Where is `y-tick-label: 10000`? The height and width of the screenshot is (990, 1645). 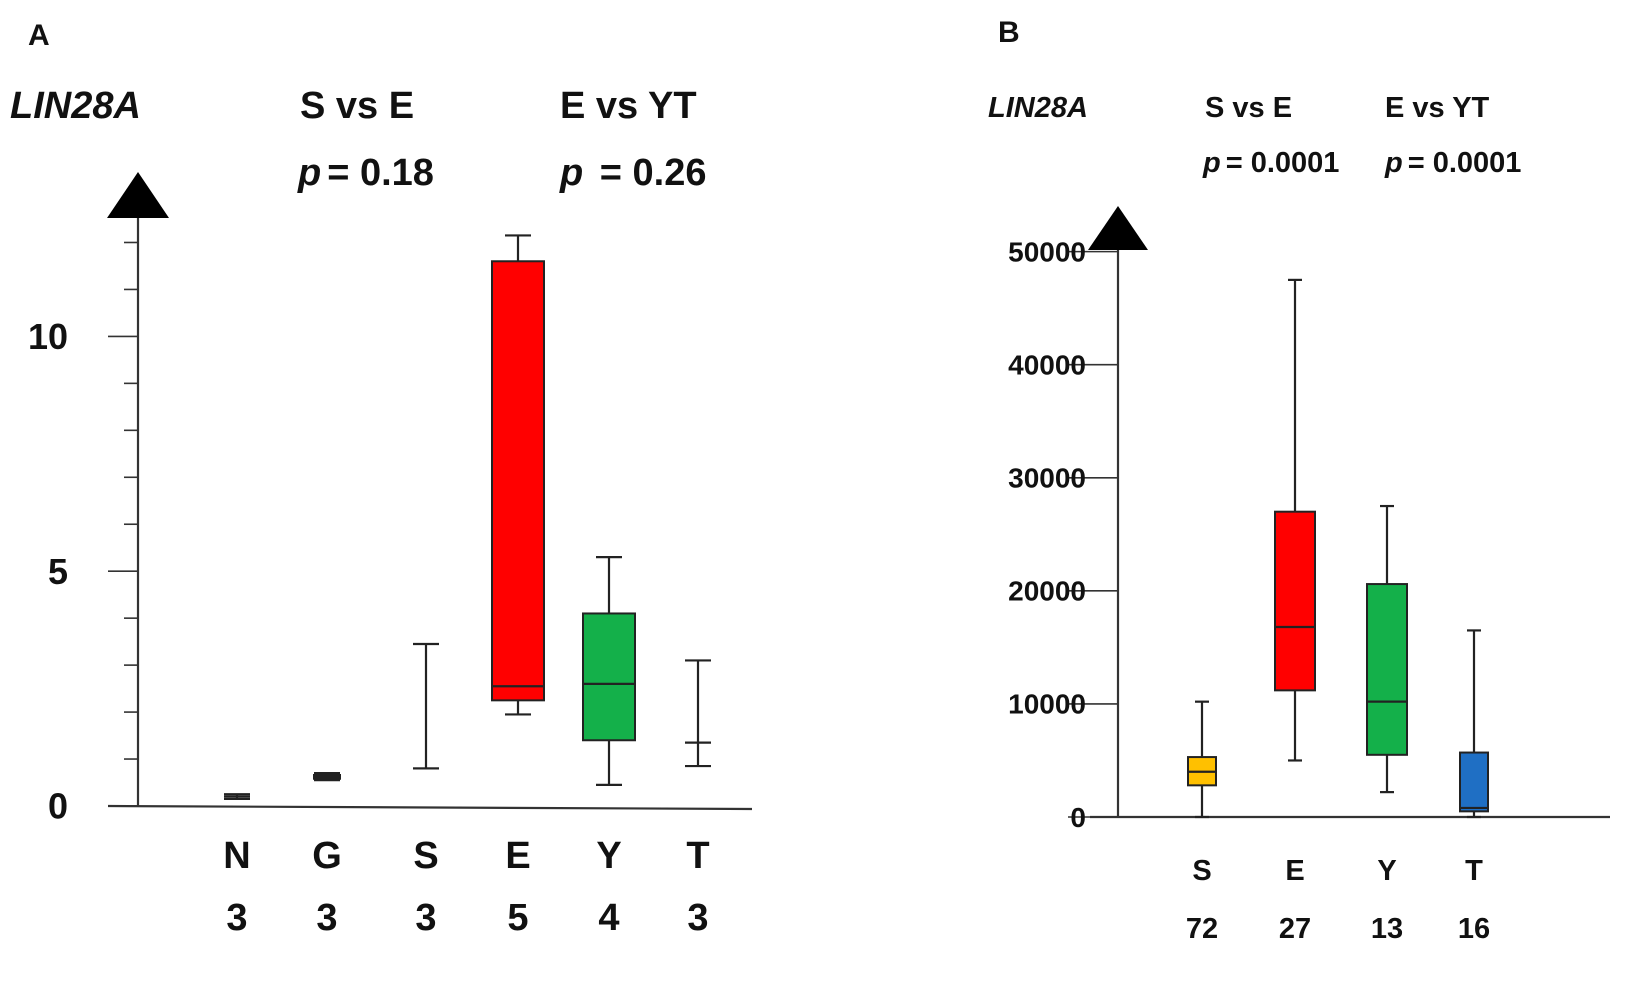
y-tick-label: 10000 is located at coordinates (1047, 704).